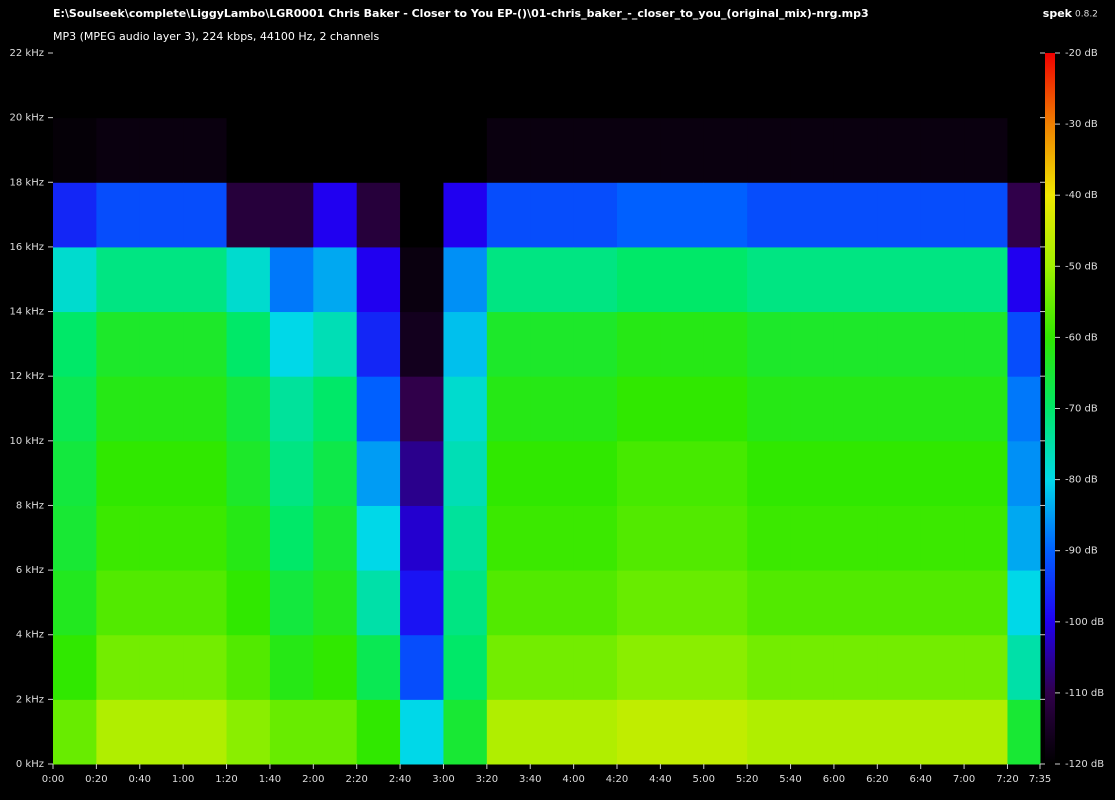 The width and height of the screenshot is (1115, 800). Describe the element at coordinates (27, 376) in the screenshot. I see `y-tick-label: 12 kHz` at that location.